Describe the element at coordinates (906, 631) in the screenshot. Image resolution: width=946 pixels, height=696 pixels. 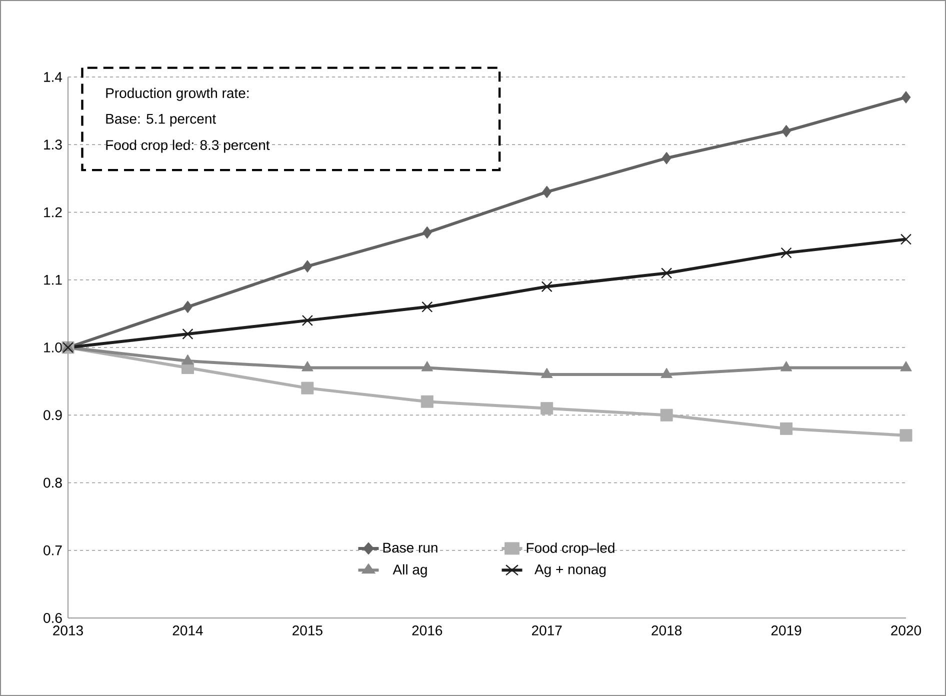
I see `x-tick-label: 2020` at that location.